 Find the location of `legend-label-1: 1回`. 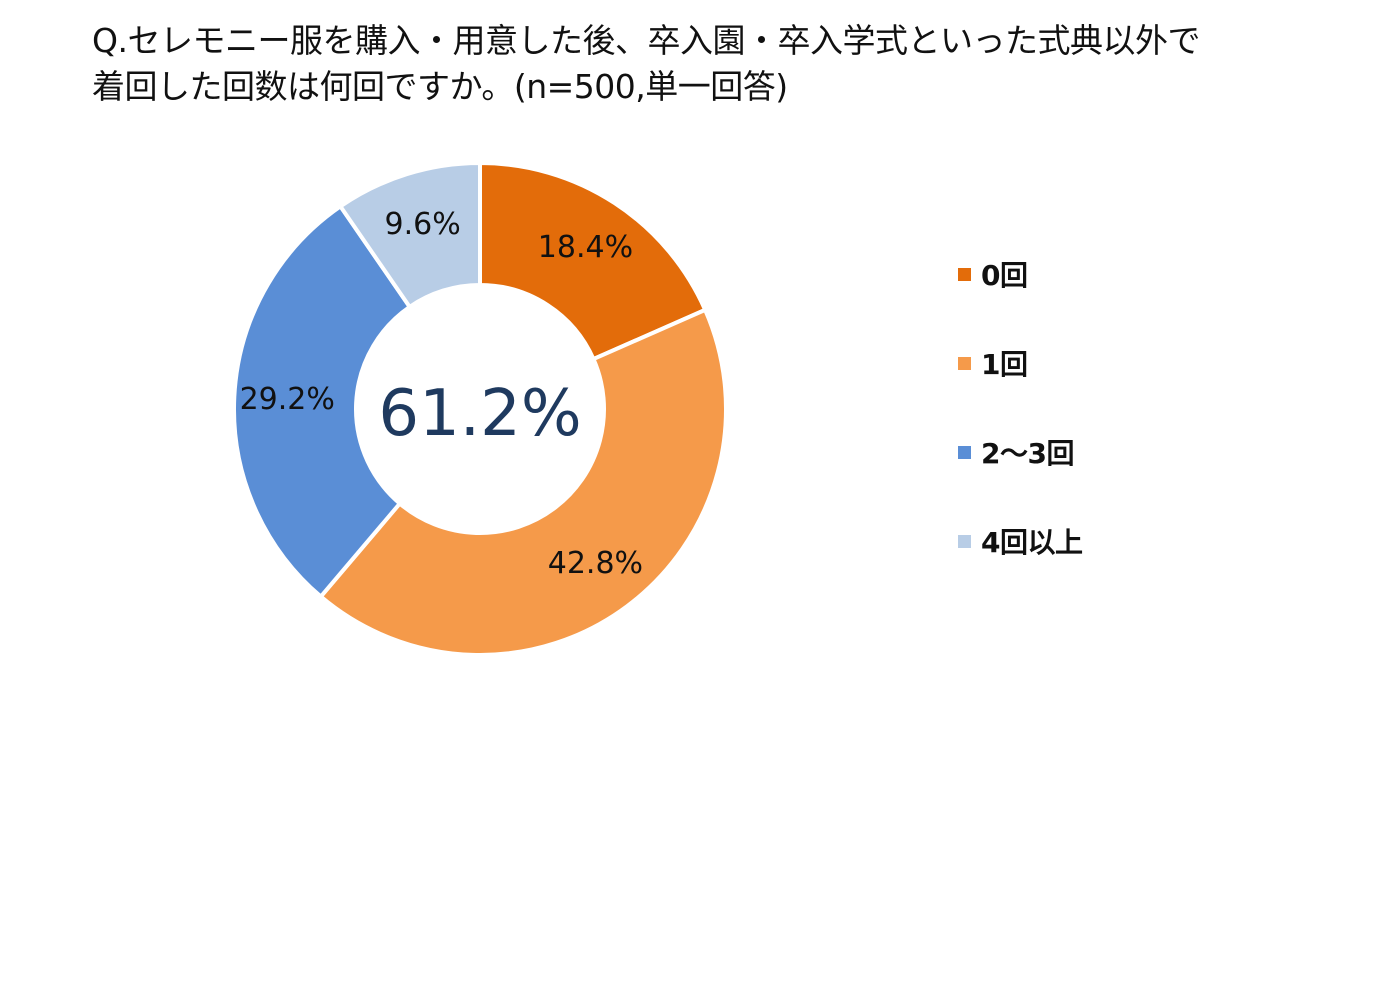

legend-label-1: 1回 is located at coordinates (1004, 364).